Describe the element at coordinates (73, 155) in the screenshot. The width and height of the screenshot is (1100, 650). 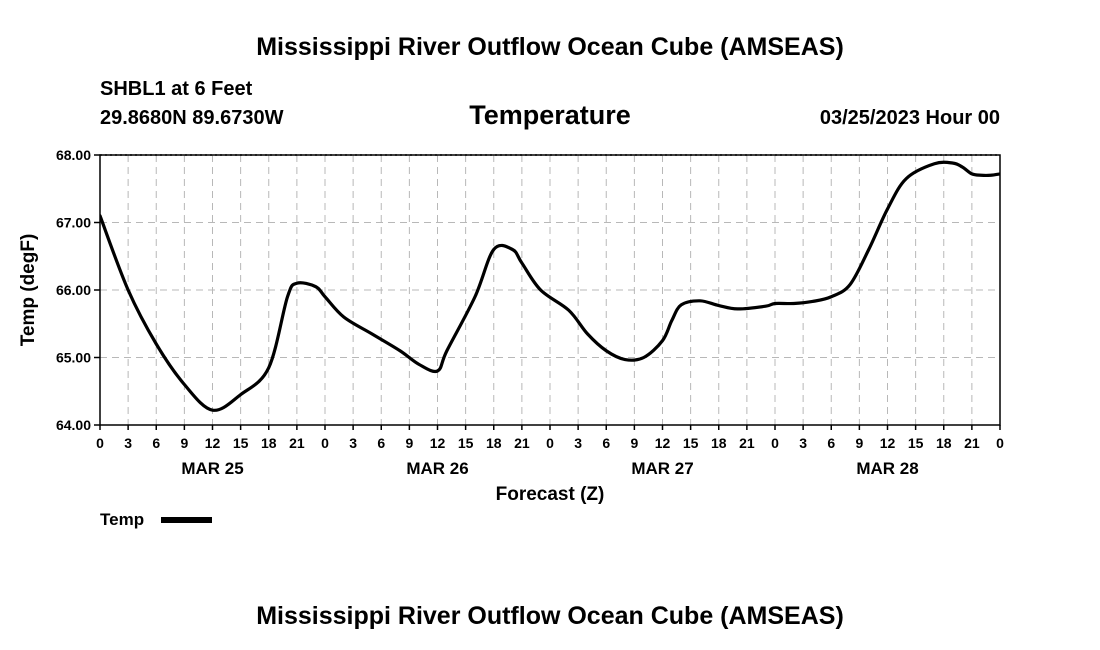
I see `y-tick-label: 68.00` at that location.